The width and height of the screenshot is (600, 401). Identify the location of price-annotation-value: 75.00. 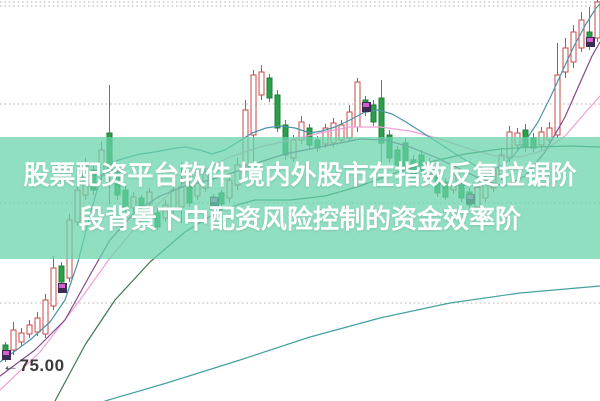
(42, 365).